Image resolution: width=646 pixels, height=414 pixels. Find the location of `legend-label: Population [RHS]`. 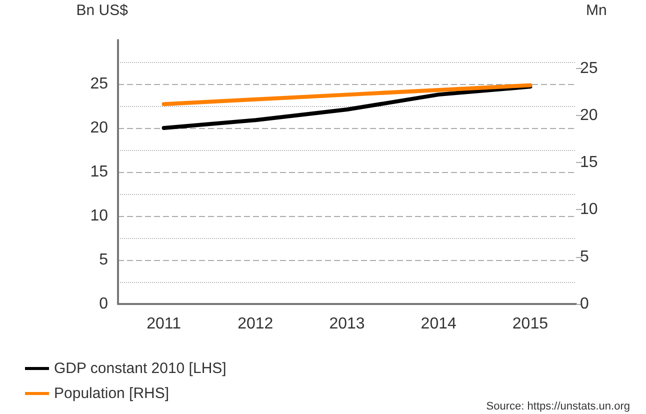

legend-label: Population [RHS] is located at coordinates (112, 393).